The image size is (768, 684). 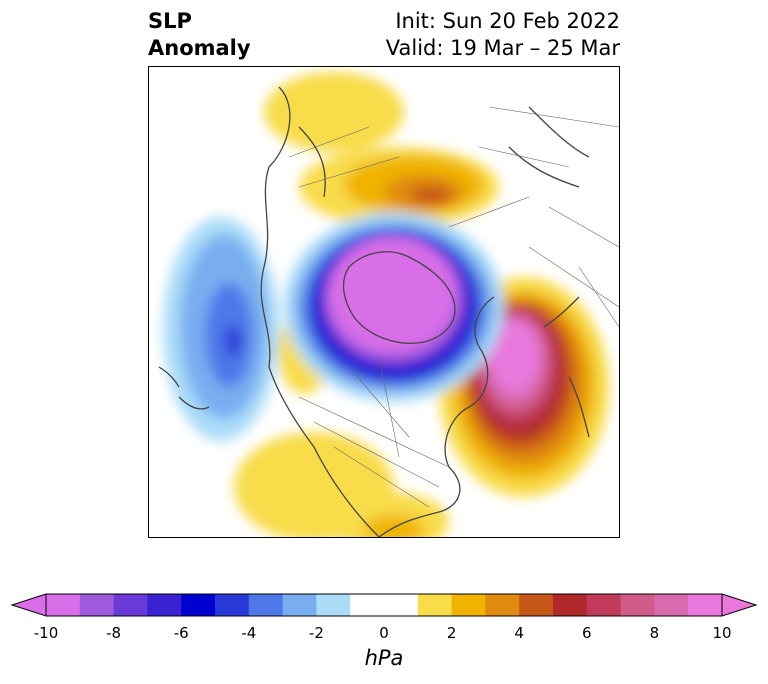 What do you see at coordinates (199, 35) in the screenshot?
I see `map-title: SLP Anomaly` at bounding box center [199, 35].